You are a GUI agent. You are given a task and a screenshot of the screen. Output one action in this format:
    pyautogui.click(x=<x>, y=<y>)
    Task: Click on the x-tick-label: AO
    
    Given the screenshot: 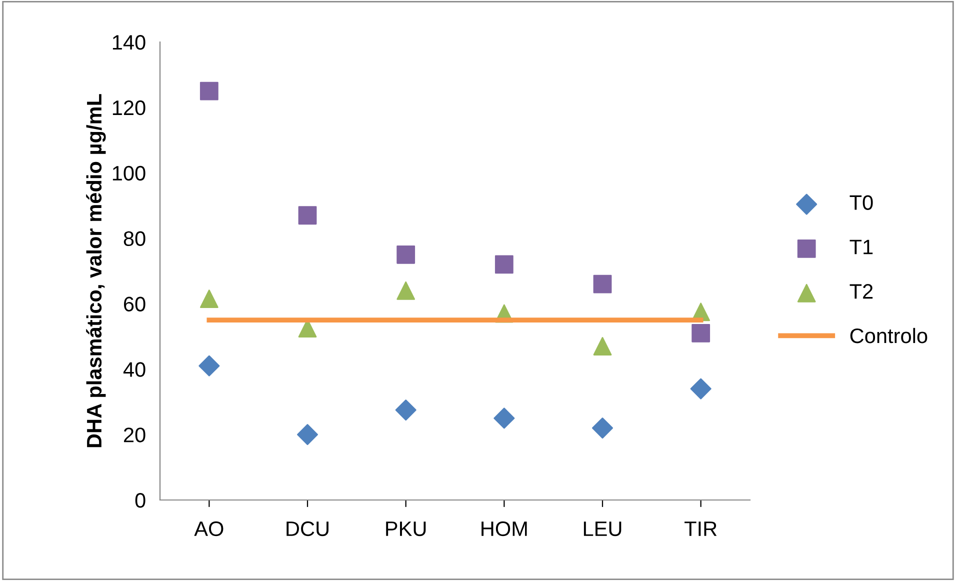 What is the action you would take?
    pyautogui.click(x=209, y=528)
    